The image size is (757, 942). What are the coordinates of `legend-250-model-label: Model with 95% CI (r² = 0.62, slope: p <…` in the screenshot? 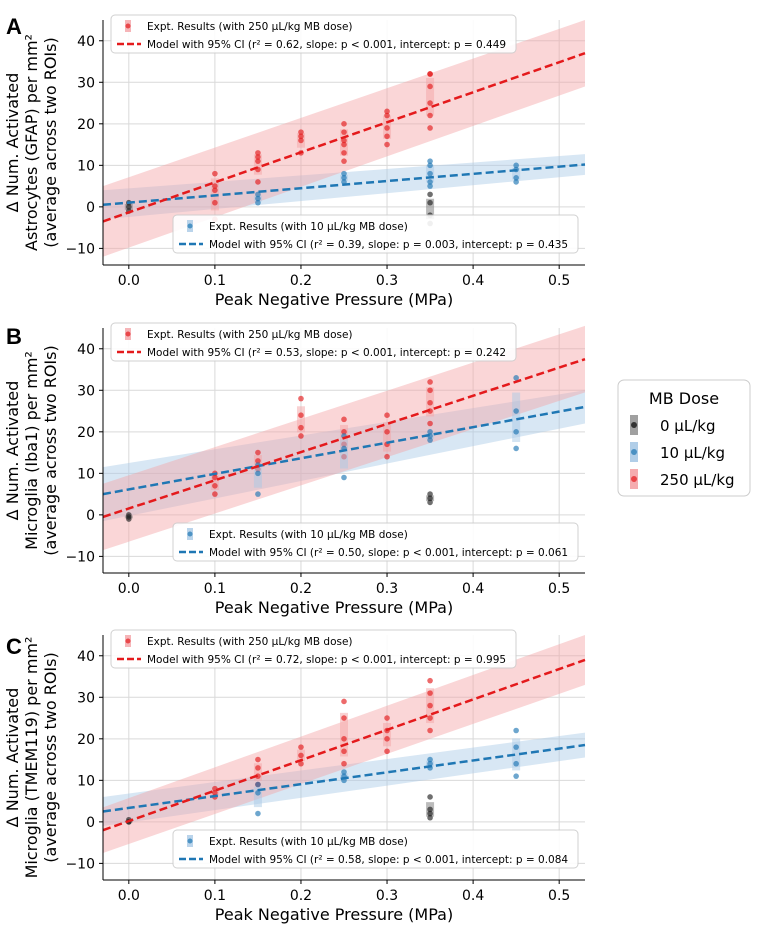 It's located at (326, 45).